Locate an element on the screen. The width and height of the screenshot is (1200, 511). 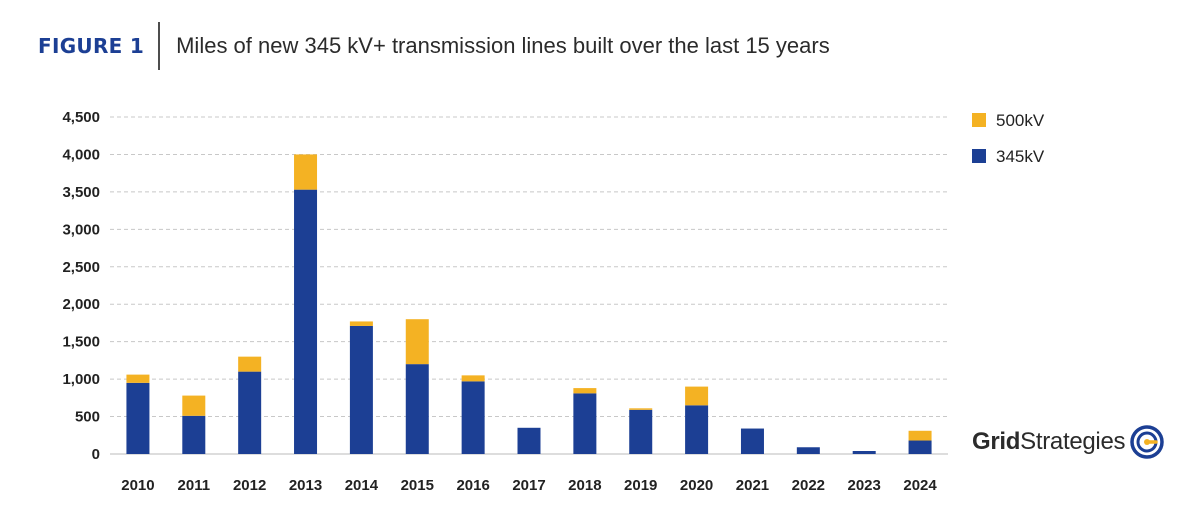
legend-swatch-500kv is located at coordinates (979, 120).